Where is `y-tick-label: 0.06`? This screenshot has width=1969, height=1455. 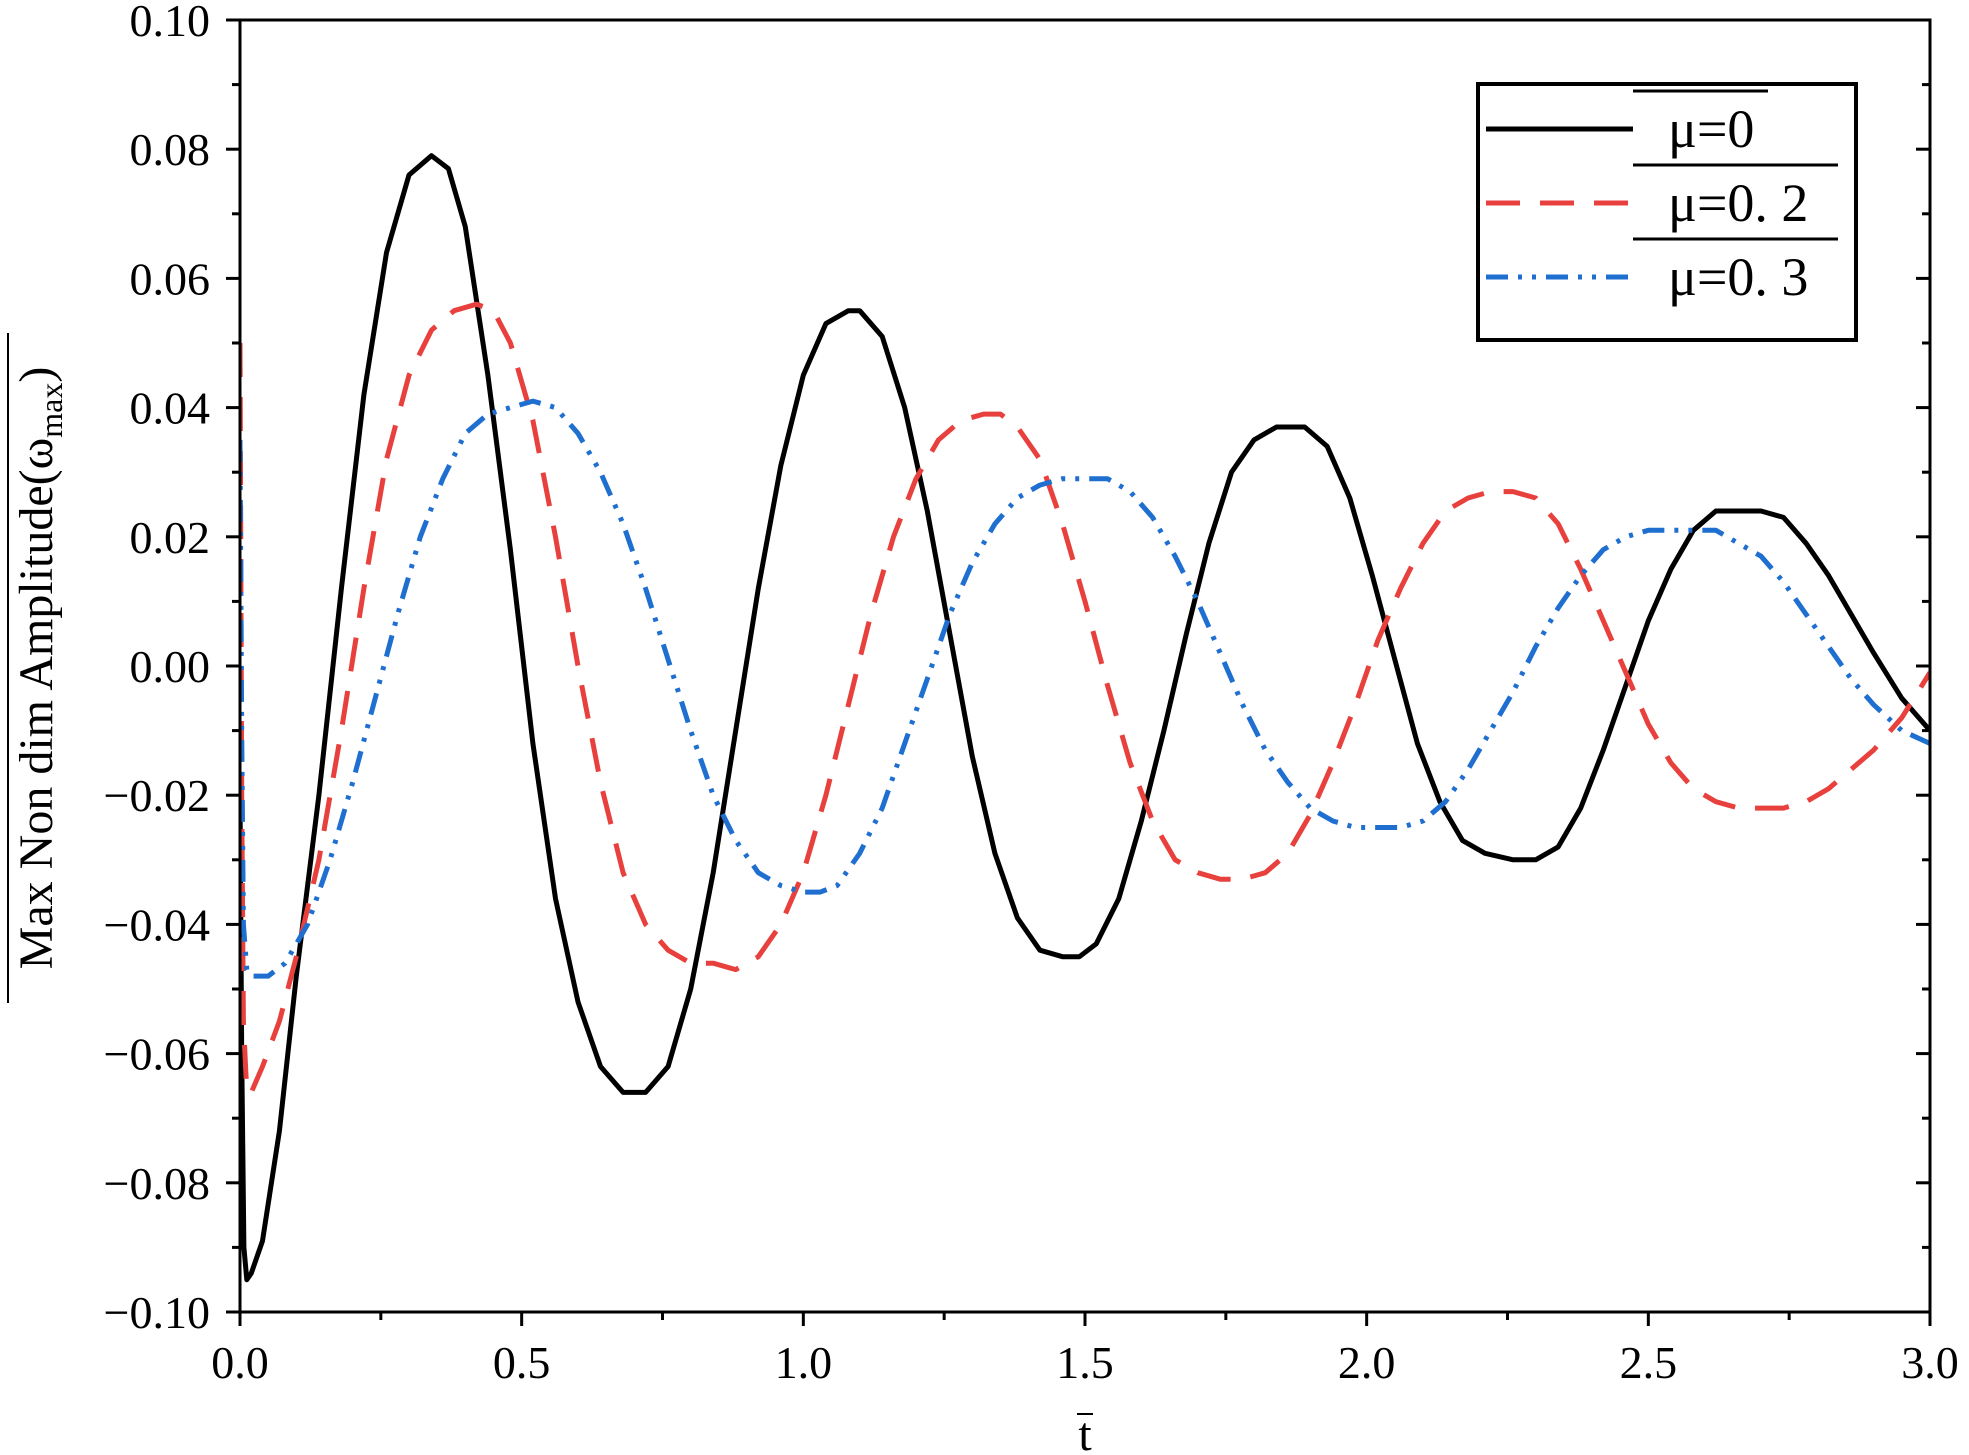
y-tick-label: 0.06 is located at coordinates (170, 278).